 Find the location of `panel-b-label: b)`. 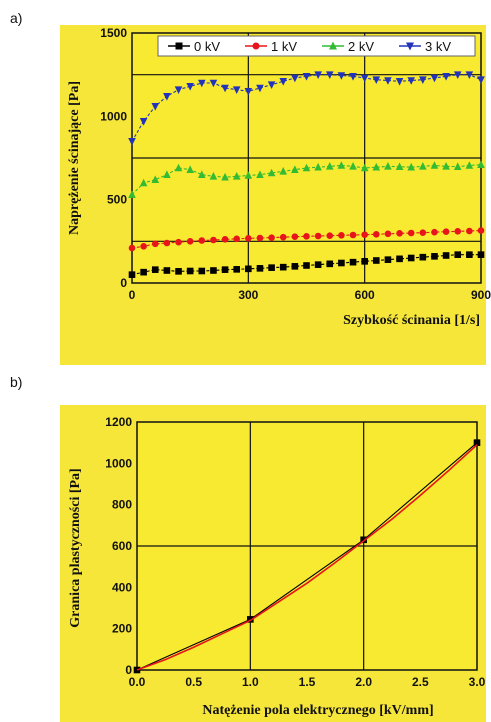

panel-b-label: b) is located at coordinates (16, 382).